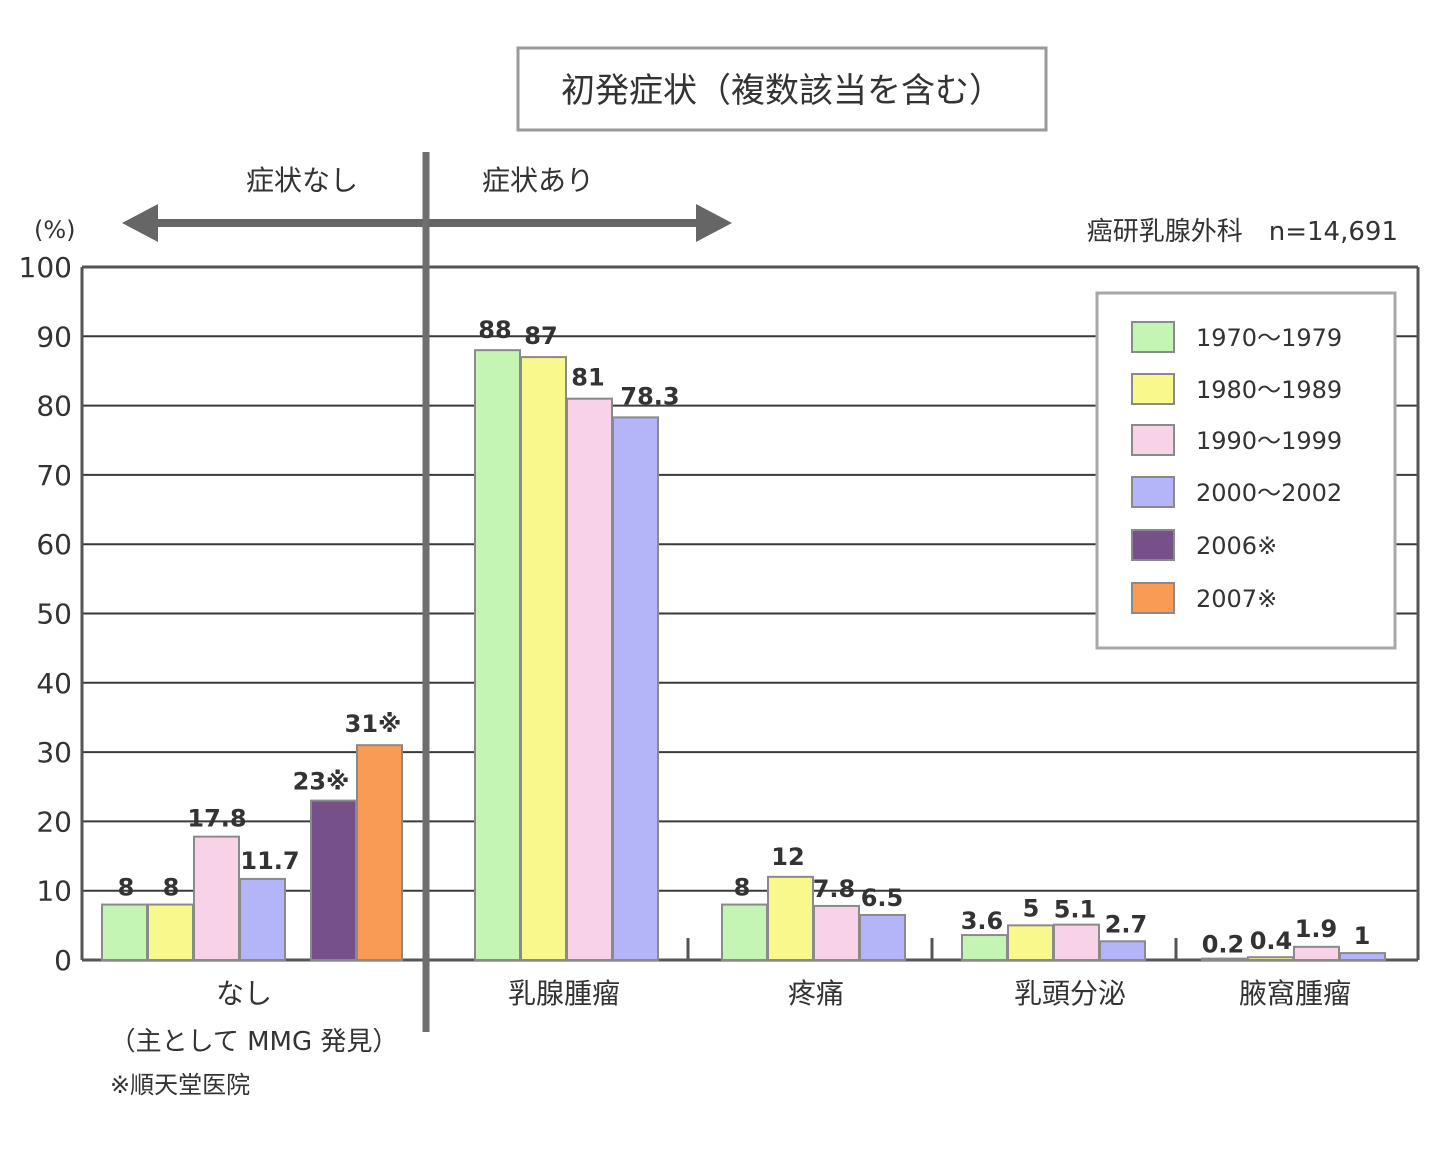 The image size is (1440, 1160). I want to click on legend-label: 1990～1999, so click(1269, 441).